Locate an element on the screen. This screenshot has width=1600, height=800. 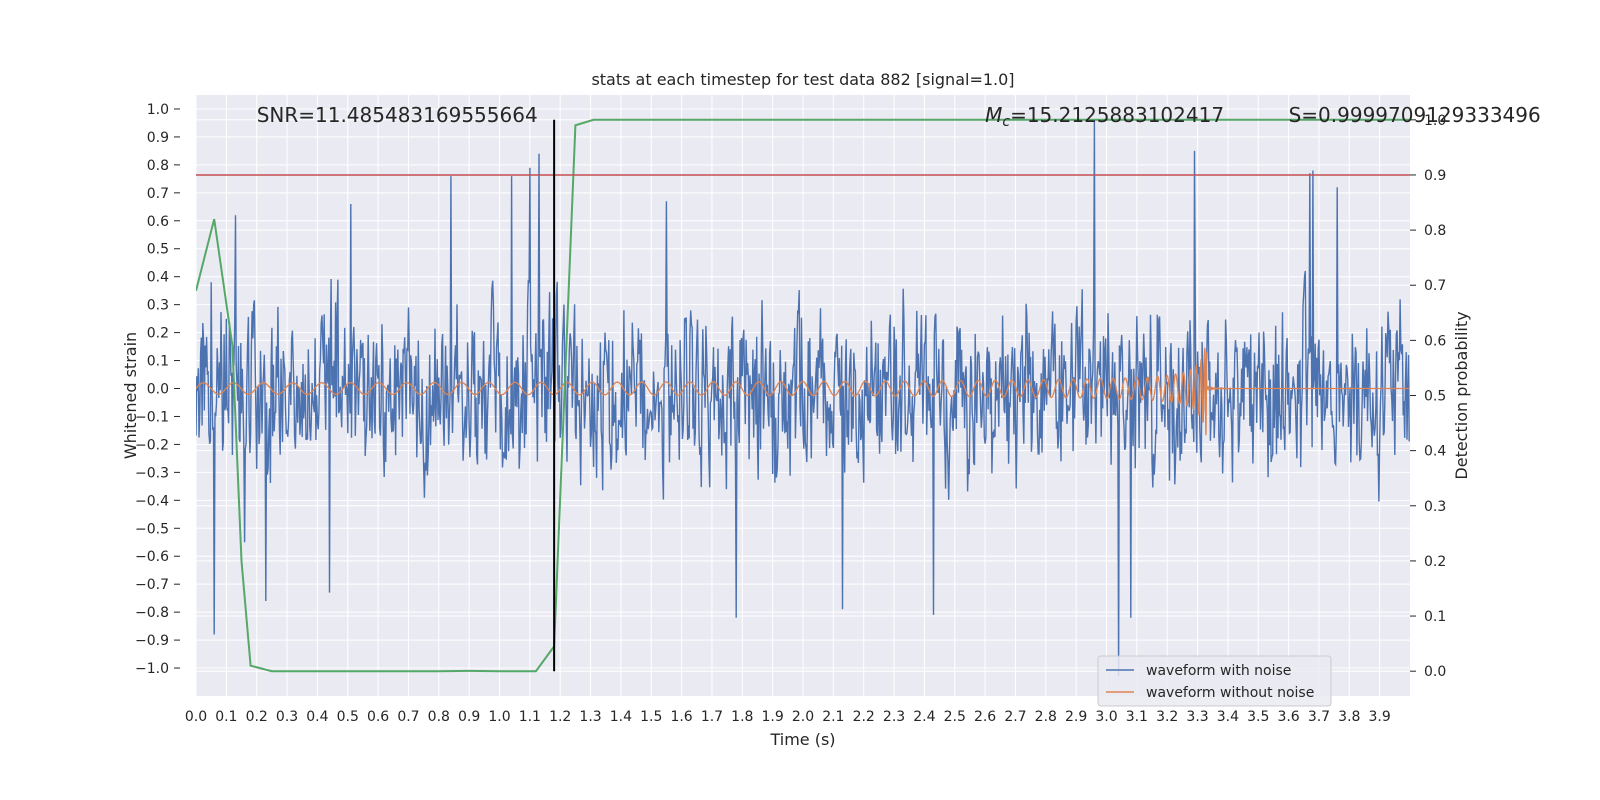
x-tick-label: 1.2 is located at coordinates (560, 717).